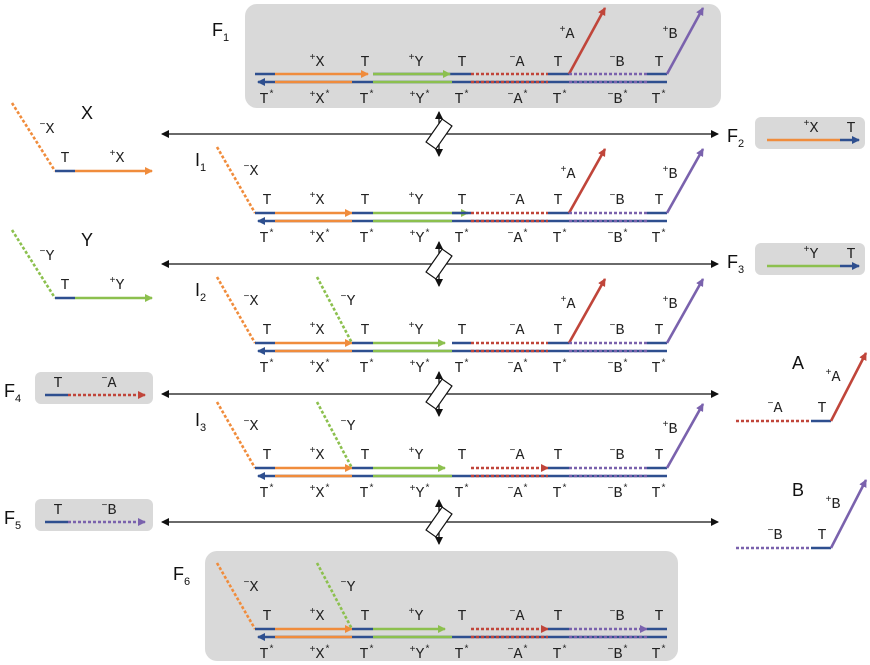 The width and height of the screenshot is (870, 665). What do you see at coordinates (42, 125) in the screenshot?
I see `species-x-dangle-label-sign: −` at bounding box center [42, 125].